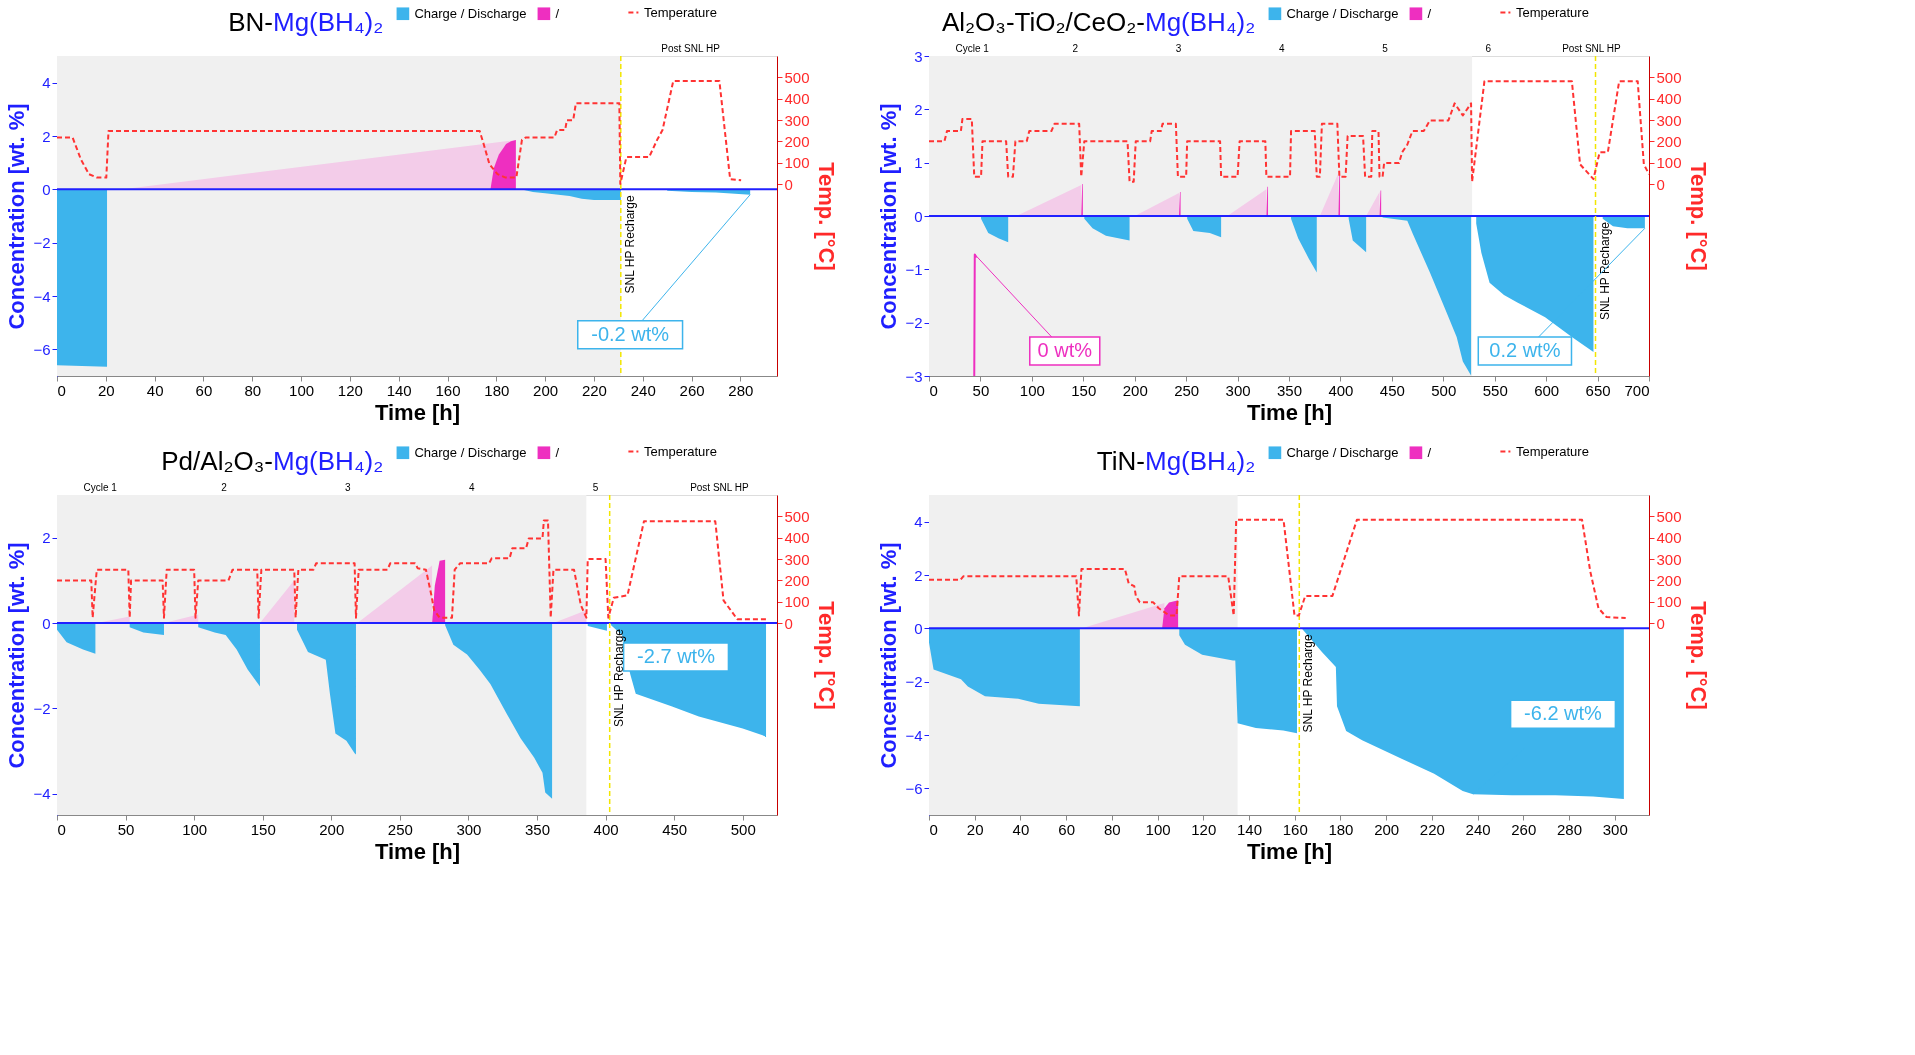  I want to click on x-tick-label: 150, so click(263, 829).